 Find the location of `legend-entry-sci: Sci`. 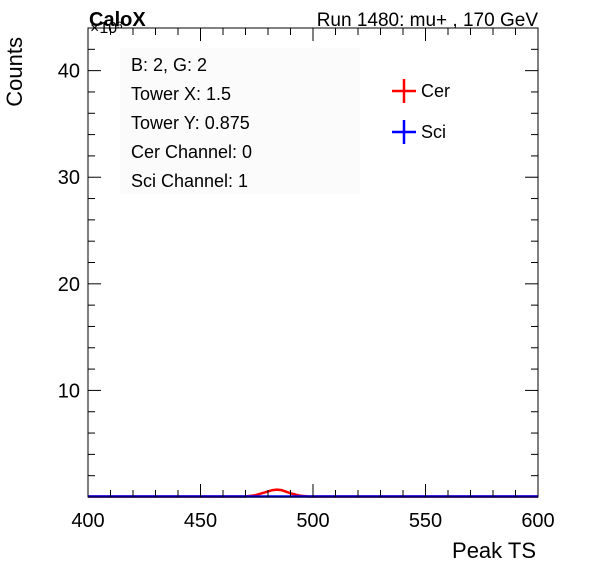

legend-entry-sci: Sci is located at coordinates (419, 132).